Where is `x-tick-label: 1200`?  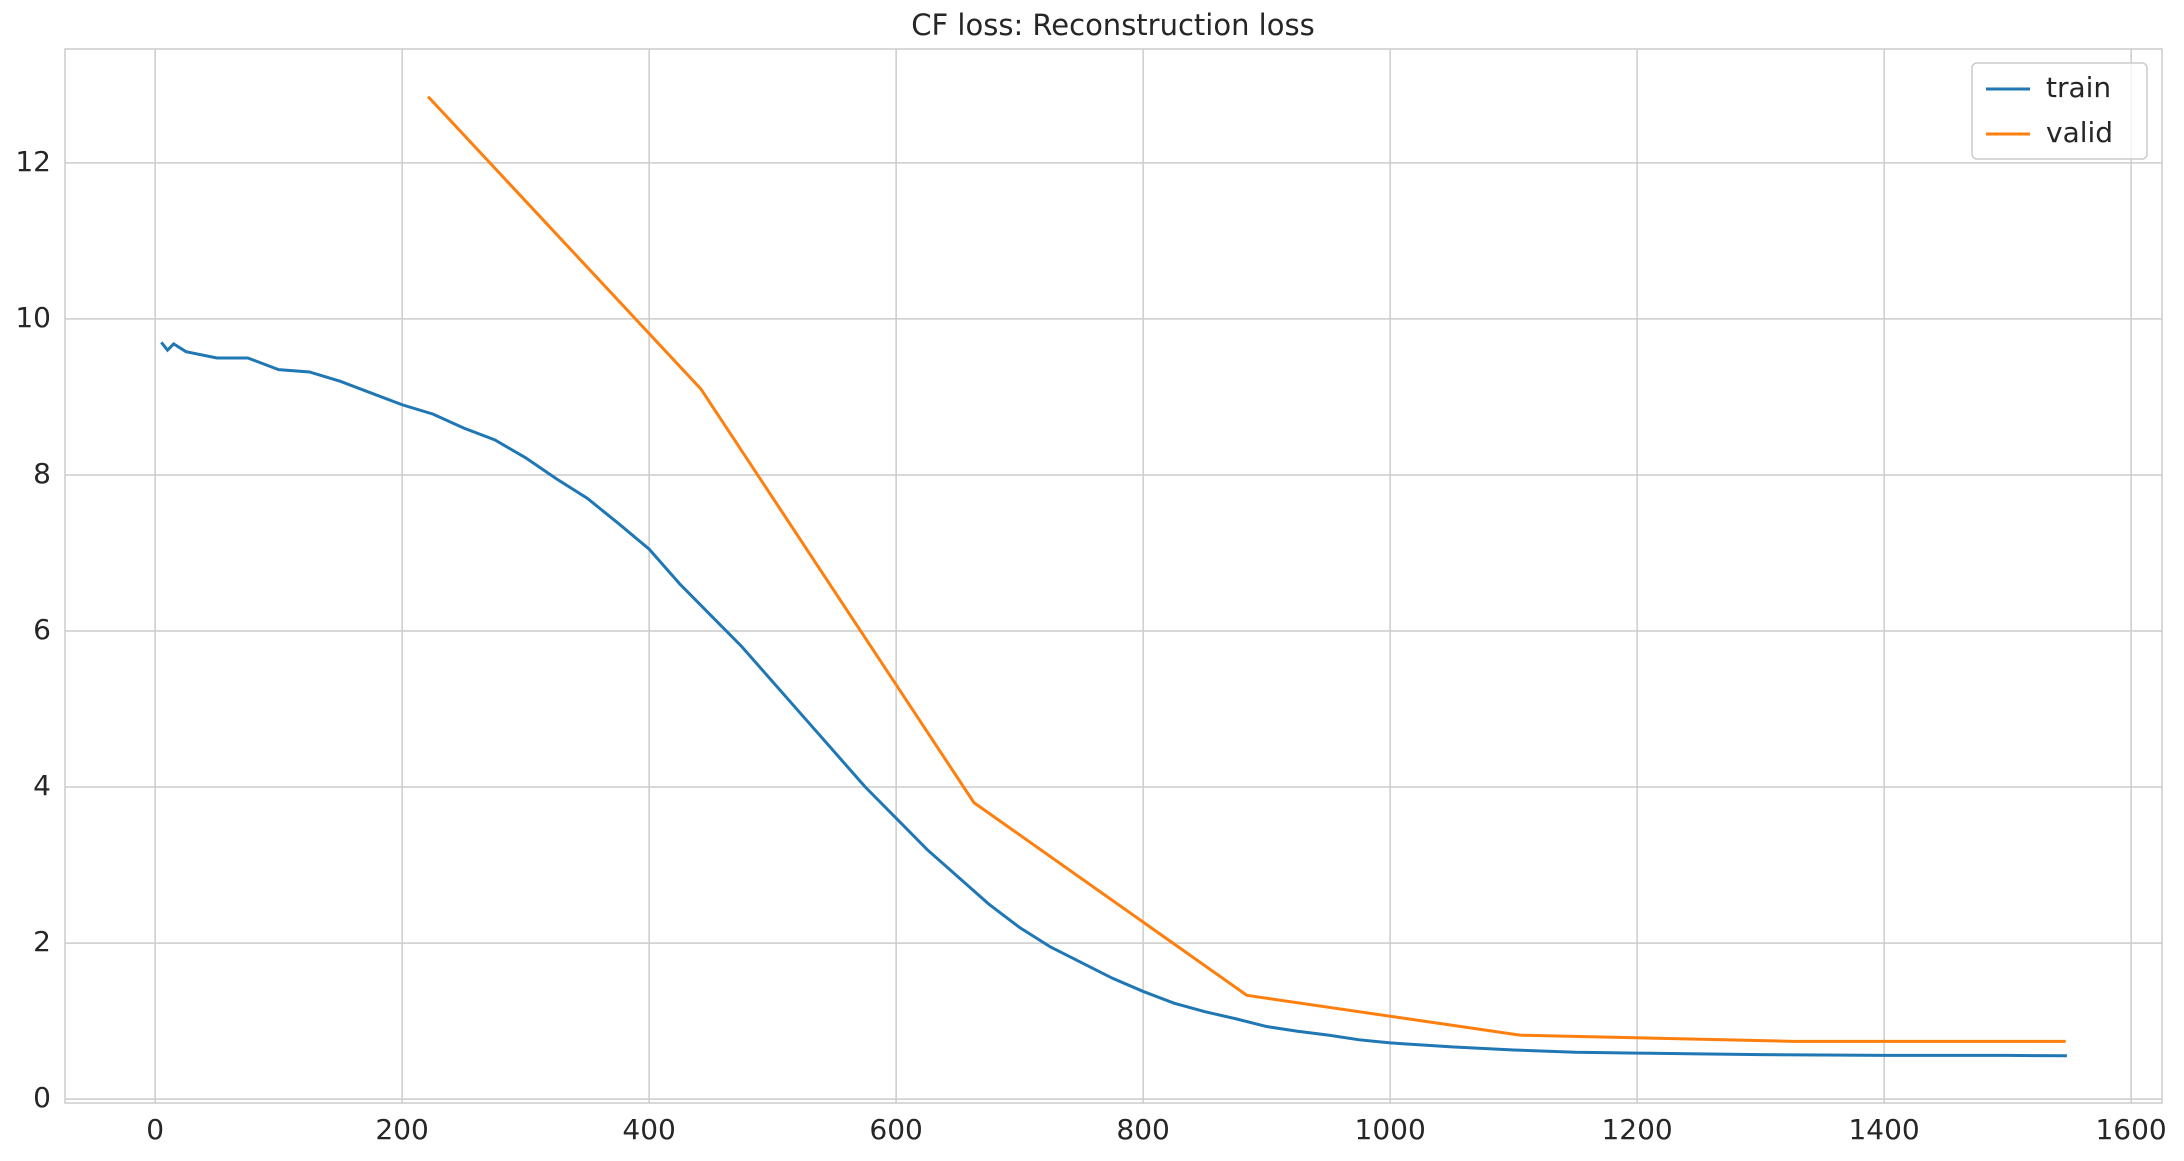 x-tick-label: 1200 is located at coordinates (1636, 1129).